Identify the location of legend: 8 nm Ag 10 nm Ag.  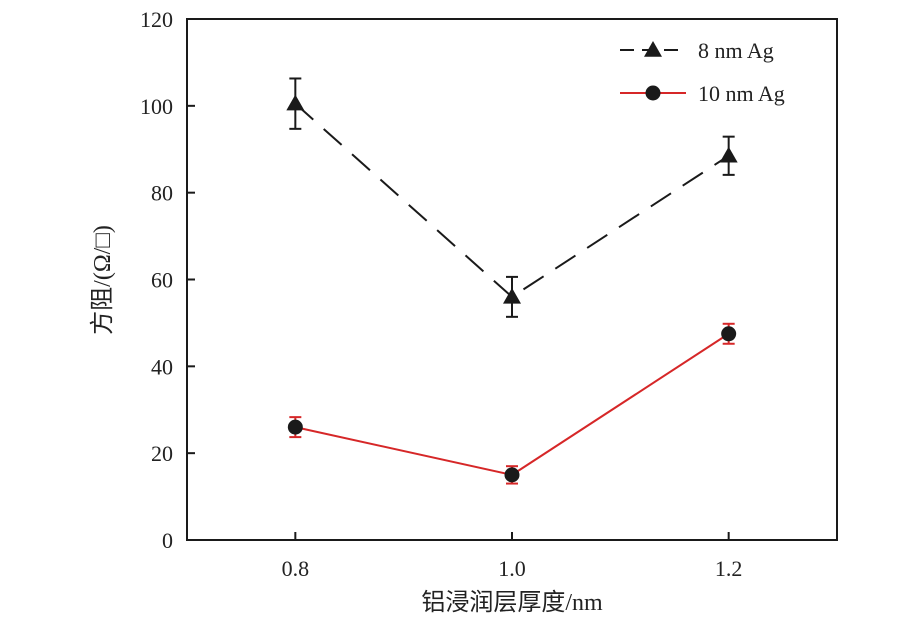
(702, 72).